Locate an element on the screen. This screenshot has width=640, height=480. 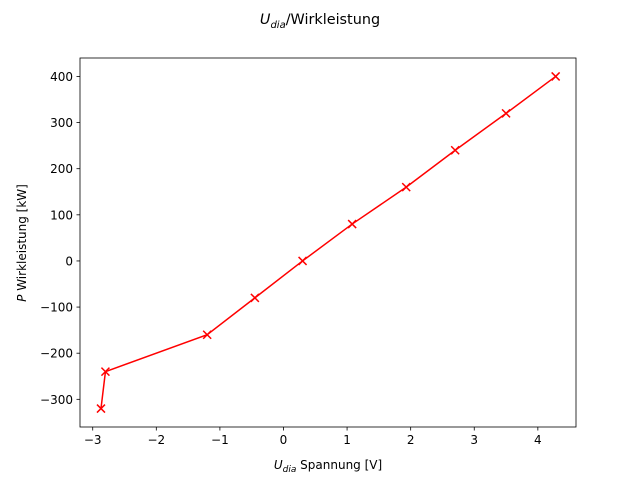
y-tick-label: 300 is located at coordinates (61, 123).